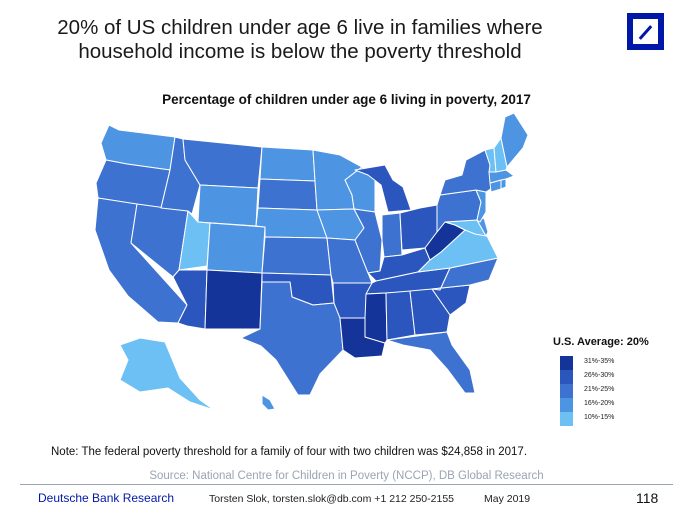 The height and width of the screenshot is (517, 693). What do you see at coordinates (167, 374) in the screenshot?
I see `state-AK` at bounding box center [167, 374].